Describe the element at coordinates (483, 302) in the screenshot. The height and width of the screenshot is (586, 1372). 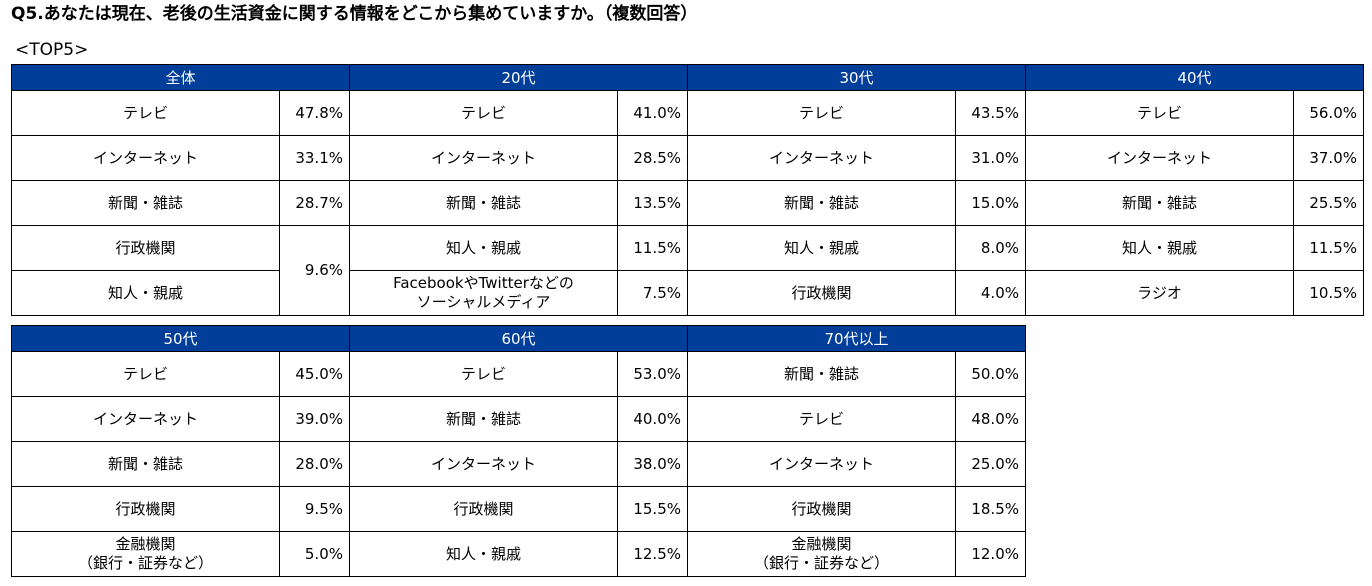
I see `source-label-line: ソーシャルメディア` at that location.